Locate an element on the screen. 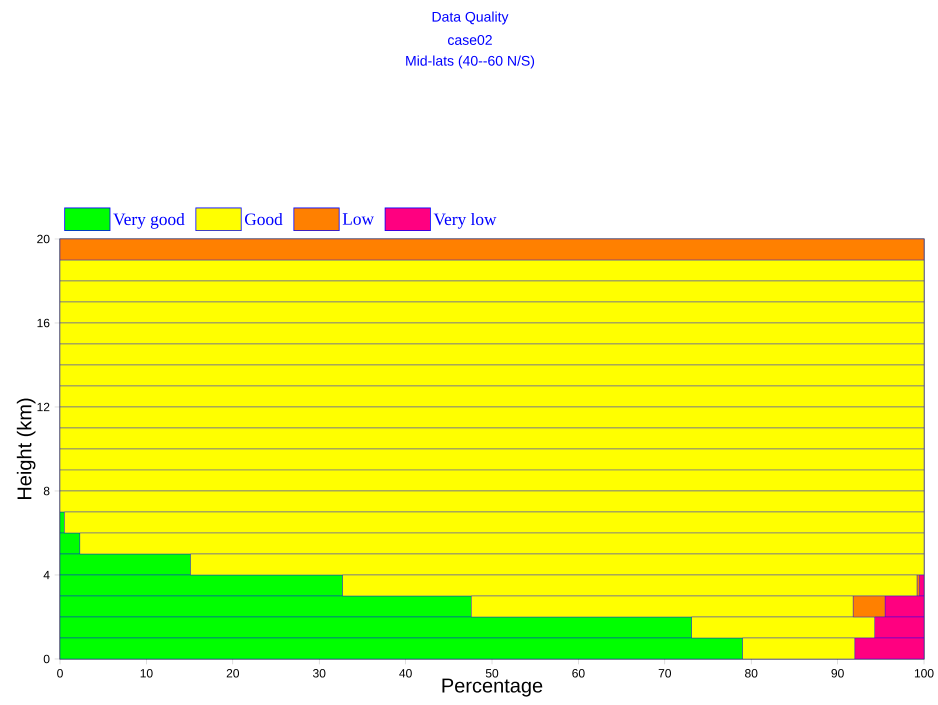 Image resolution: width=938 pixels, height=705 pixels. legend-label: Very low is located at coordinates (465, 220).